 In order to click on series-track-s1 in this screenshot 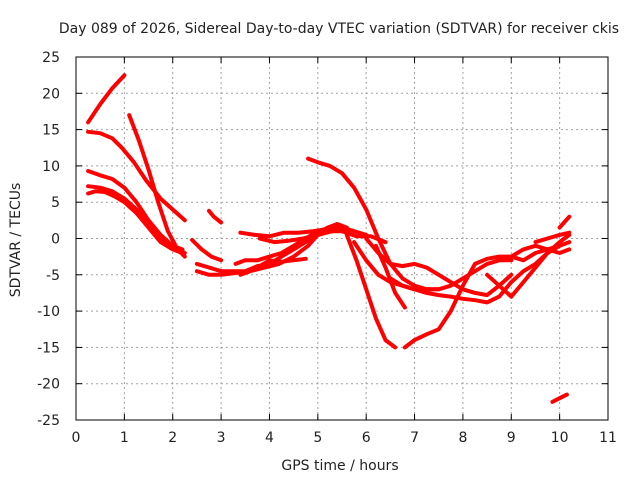, I will do `click(106, 99)`.